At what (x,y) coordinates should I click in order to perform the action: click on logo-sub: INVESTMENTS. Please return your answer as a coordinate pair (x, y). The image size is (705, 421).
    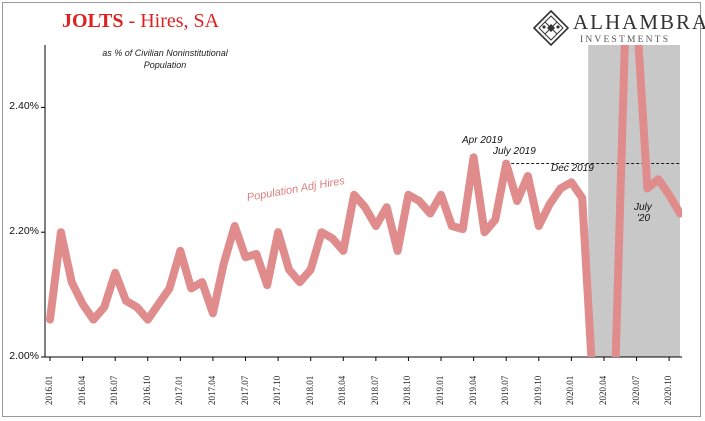
    Looking at the image, I should click on (625, 40).